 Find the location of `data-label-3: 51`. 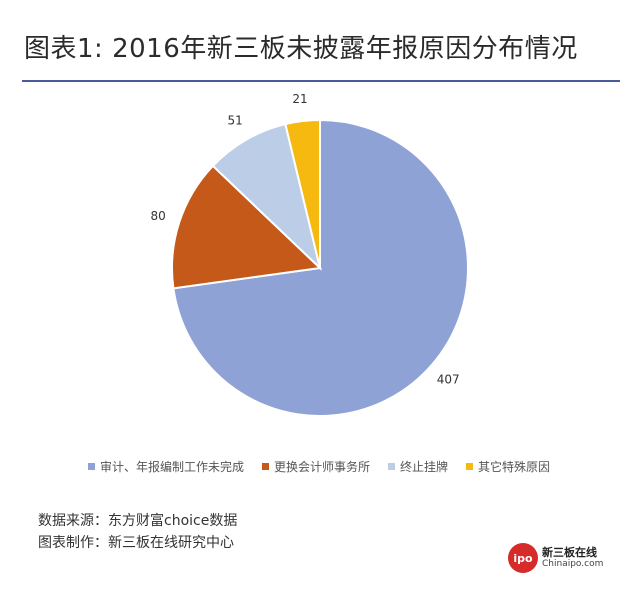

data-label-3: 51 is located at coordinates (234, 121).